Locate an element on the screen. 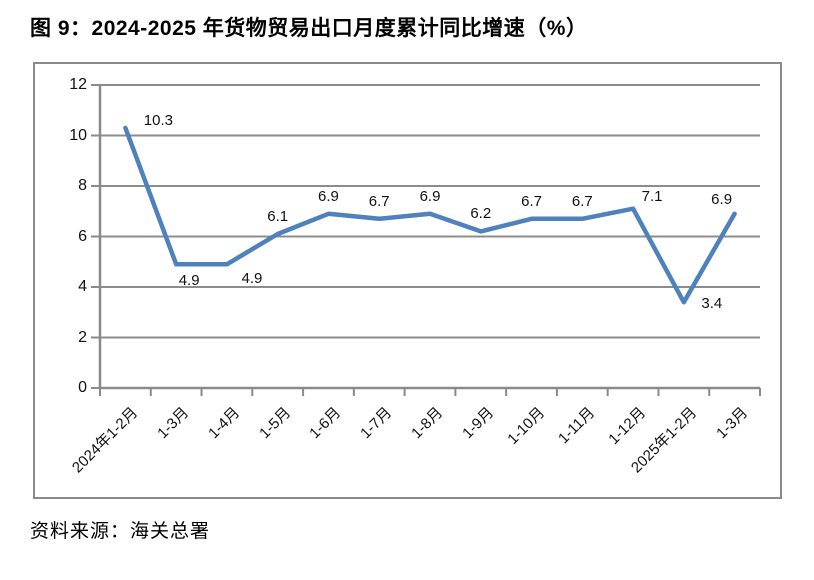  y-axis-label: 6 is located at coordinates (82, 236).